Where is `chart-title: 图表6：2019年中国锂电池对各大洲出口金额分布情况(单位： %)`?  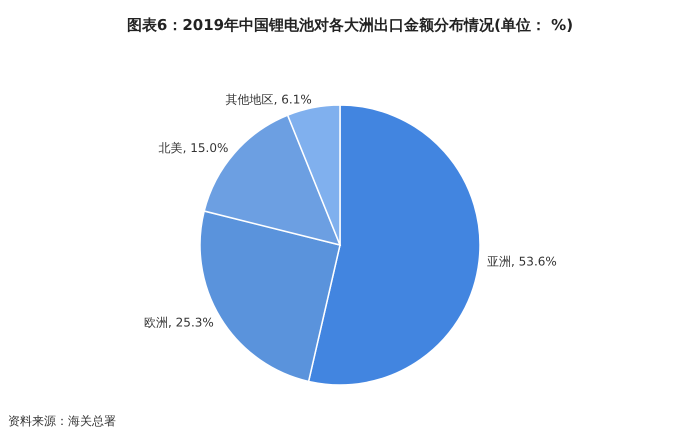 chart-title: 图表6：2019年中国锂电池对各大洲出口金额分布情况(单位： %) is located at coordinates (350, 25).